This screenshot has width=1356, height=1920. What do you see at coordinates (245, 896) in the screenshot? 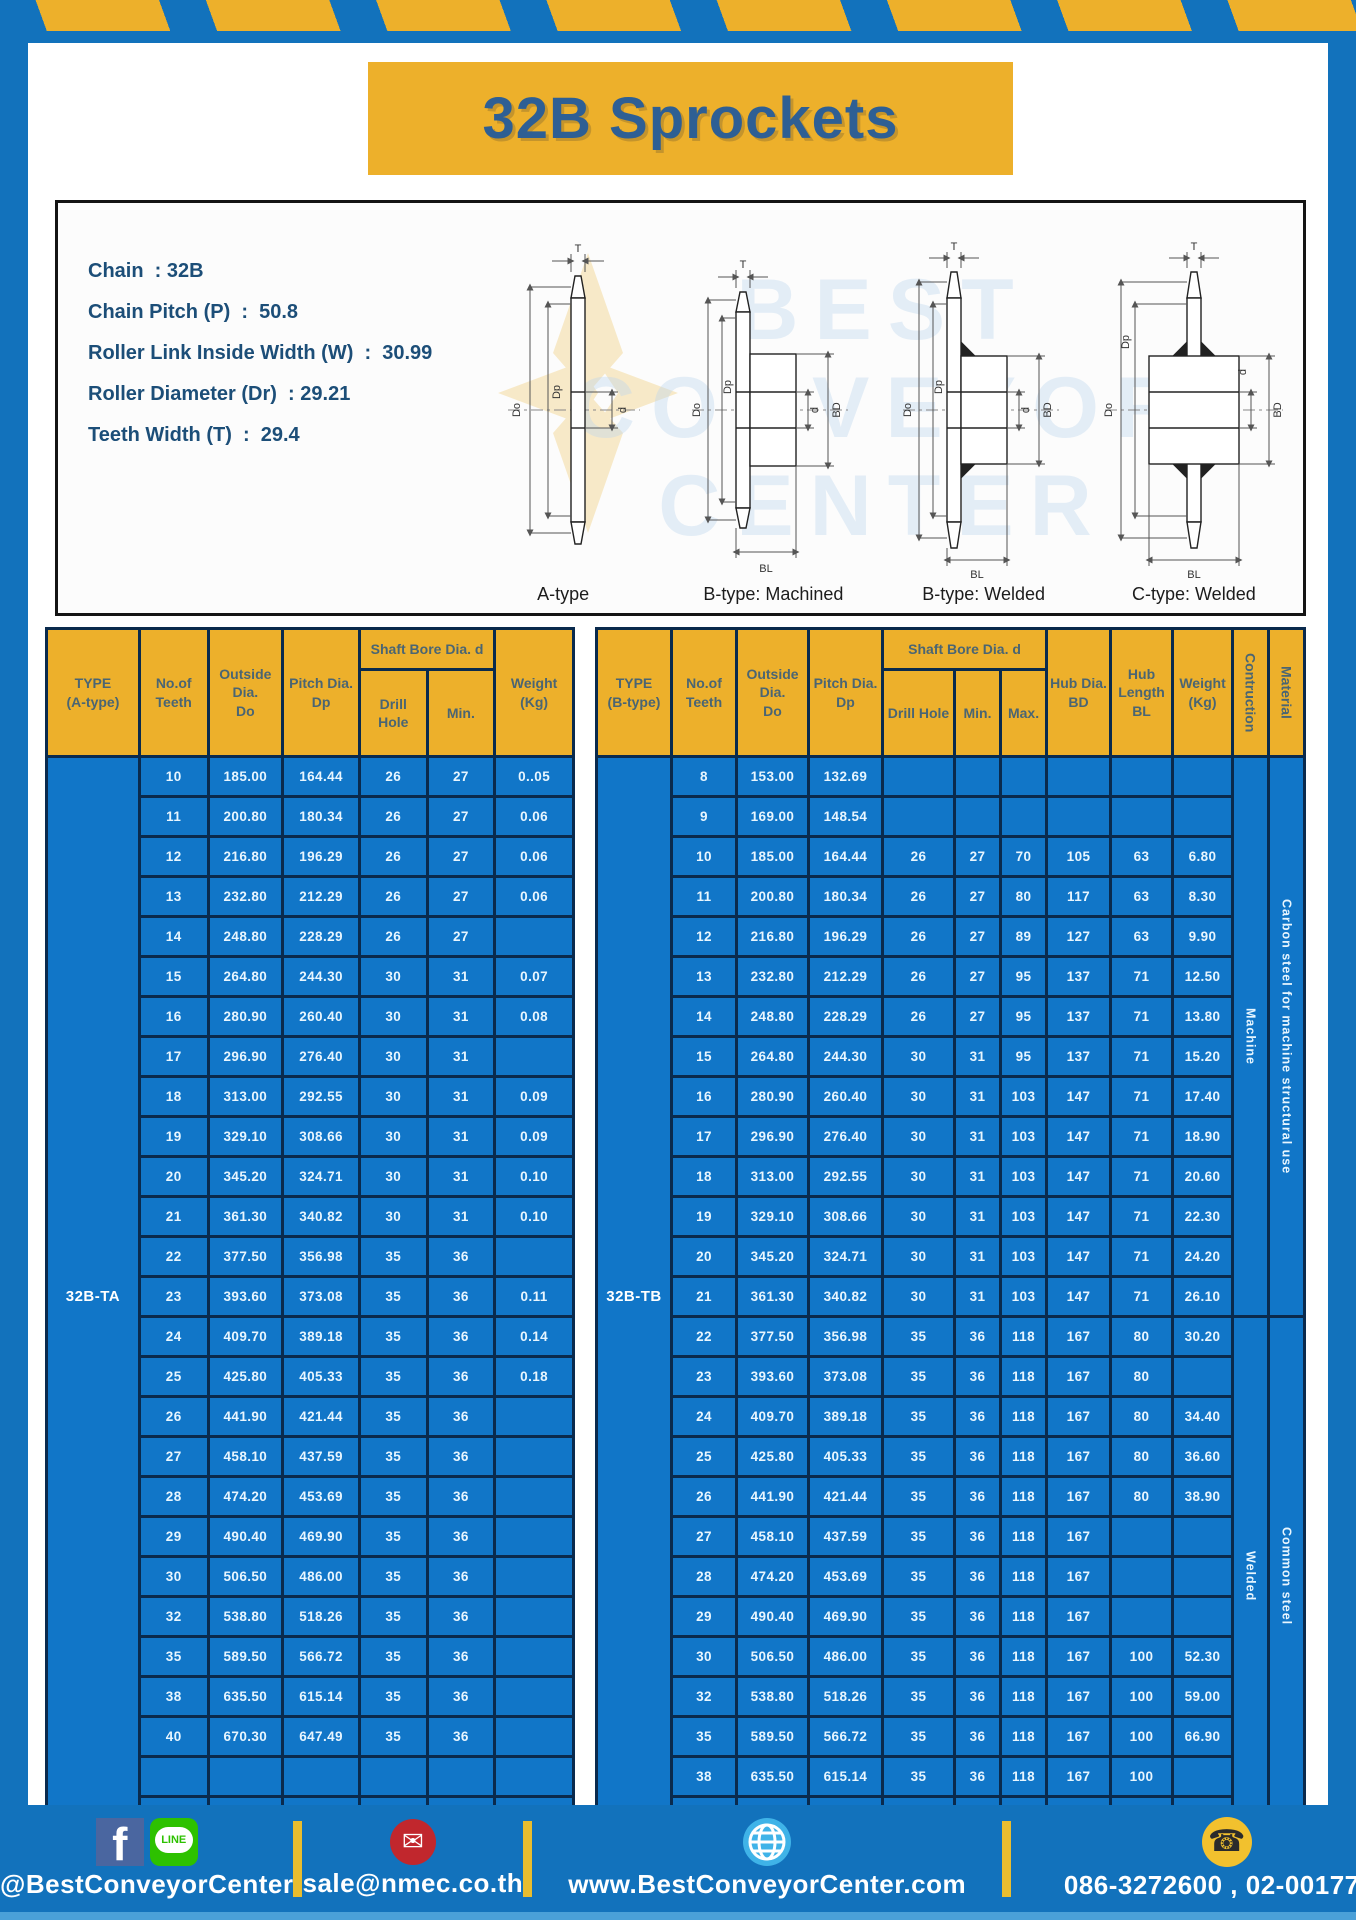
I see `table-cell: 232.80` at bounding box center [245, 896].